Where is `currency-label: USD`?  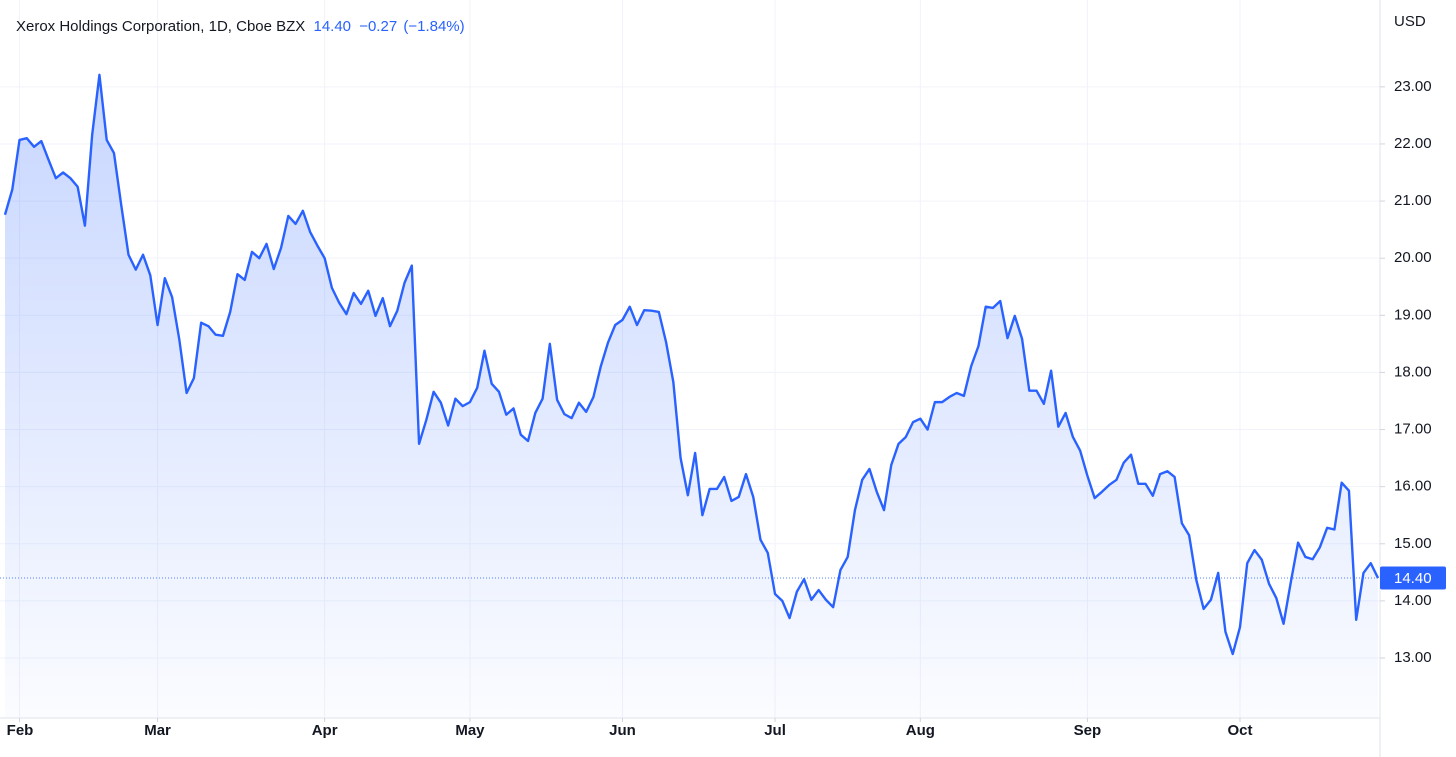
currency-label: USD is located at coordinates (1410, 21).